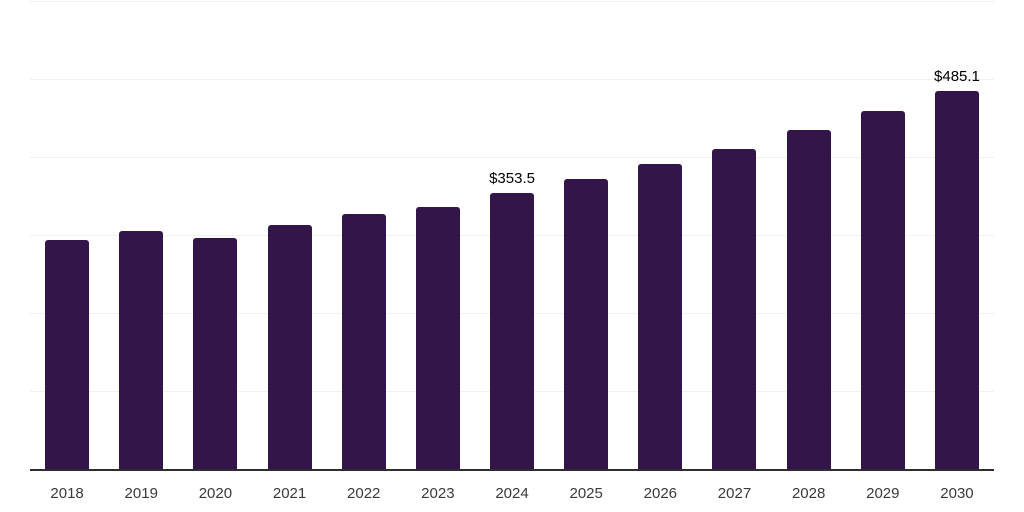 The image size is (1024, 512). I want to click on x-tick-label-2023: 2023, so click(438, 493).